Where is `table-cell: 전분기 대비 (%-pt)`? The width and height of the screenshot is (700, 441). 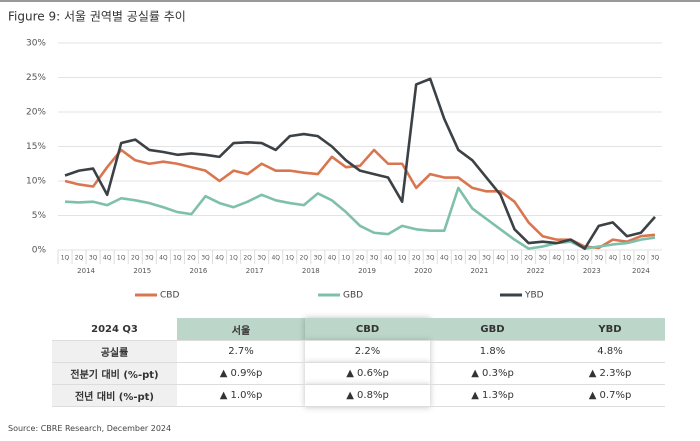 table-cell: 전분기 대비 (%-pt) is located at coordinates (114, 373).